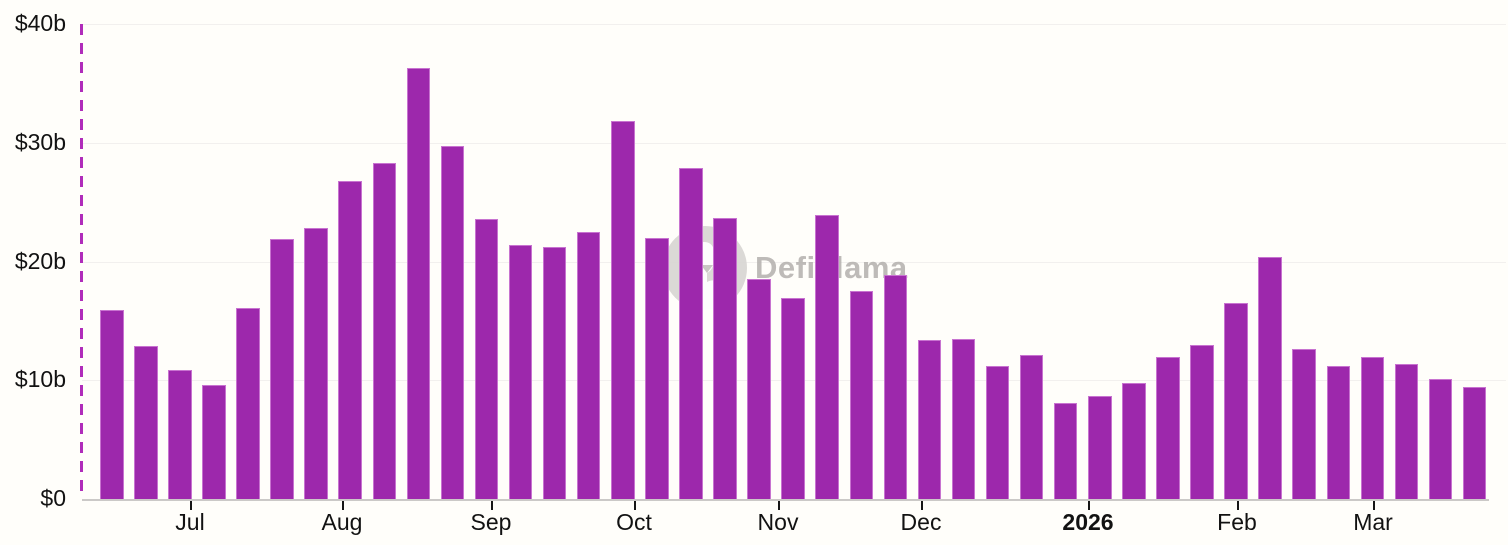 The image size is (1508, 545). I want to click on x-axis-tick-label: Nov, so click(778, 522).